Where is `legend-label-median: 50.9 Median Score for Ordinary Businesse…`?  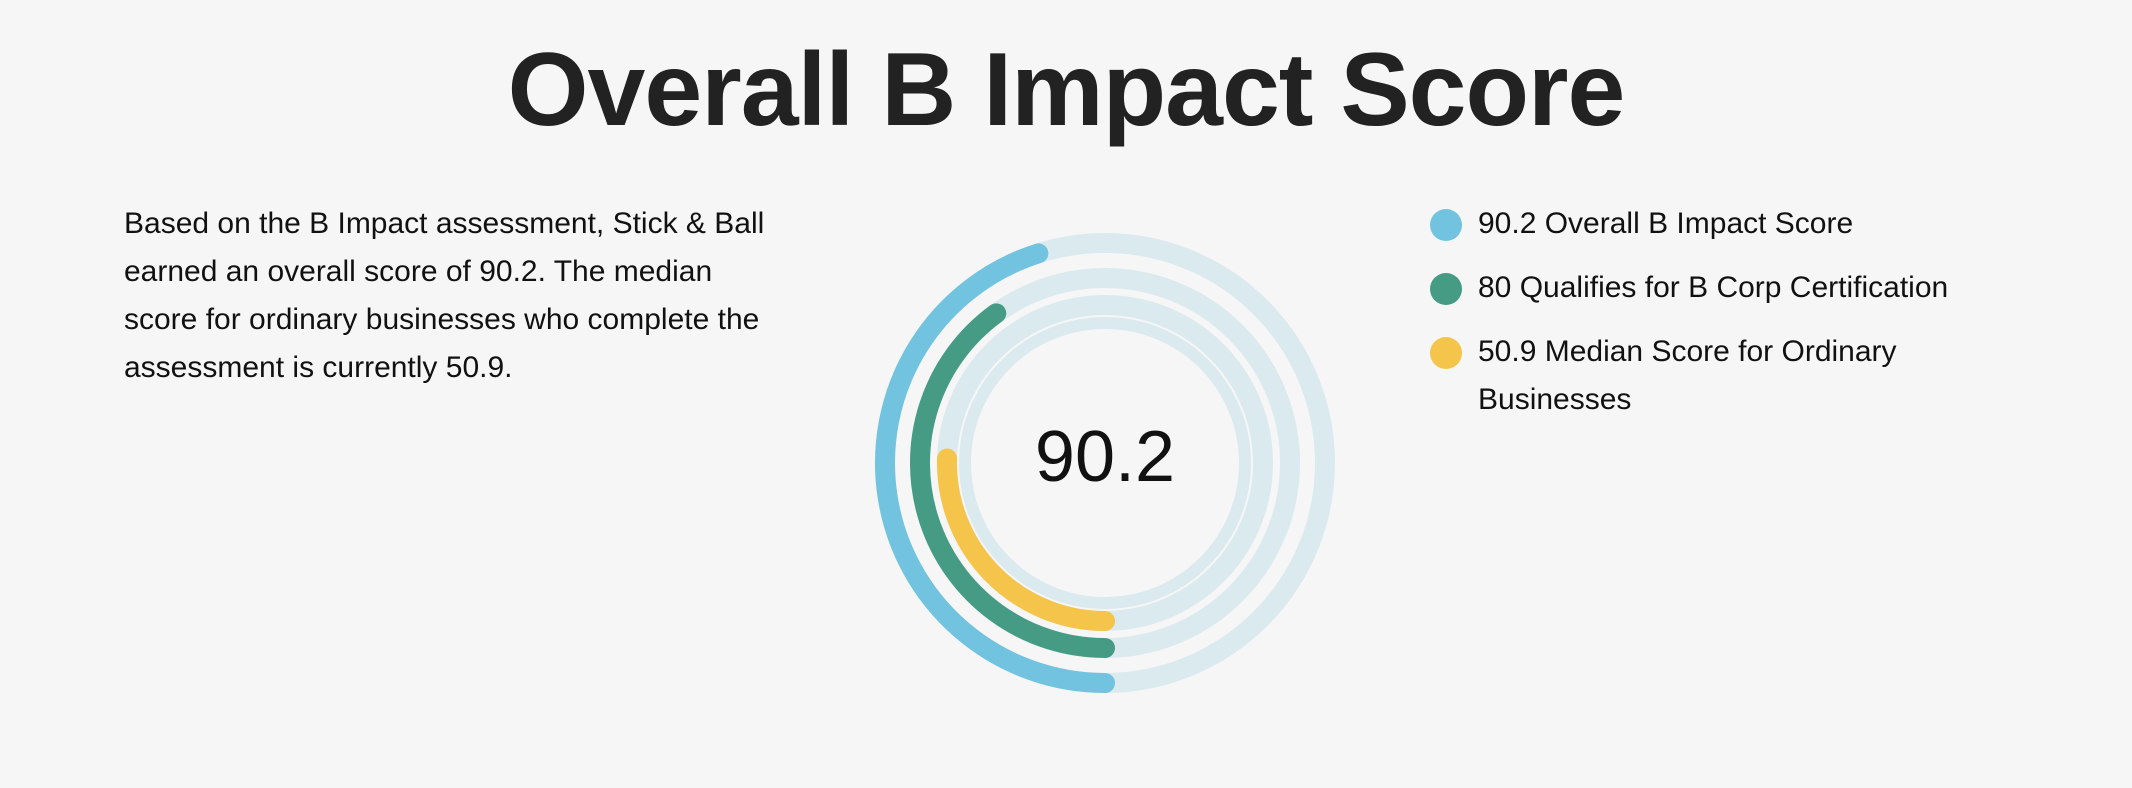 legend-label-median: 50.9 Median Score for Ordinary Businesse… is located at coordinates (1687, 375).